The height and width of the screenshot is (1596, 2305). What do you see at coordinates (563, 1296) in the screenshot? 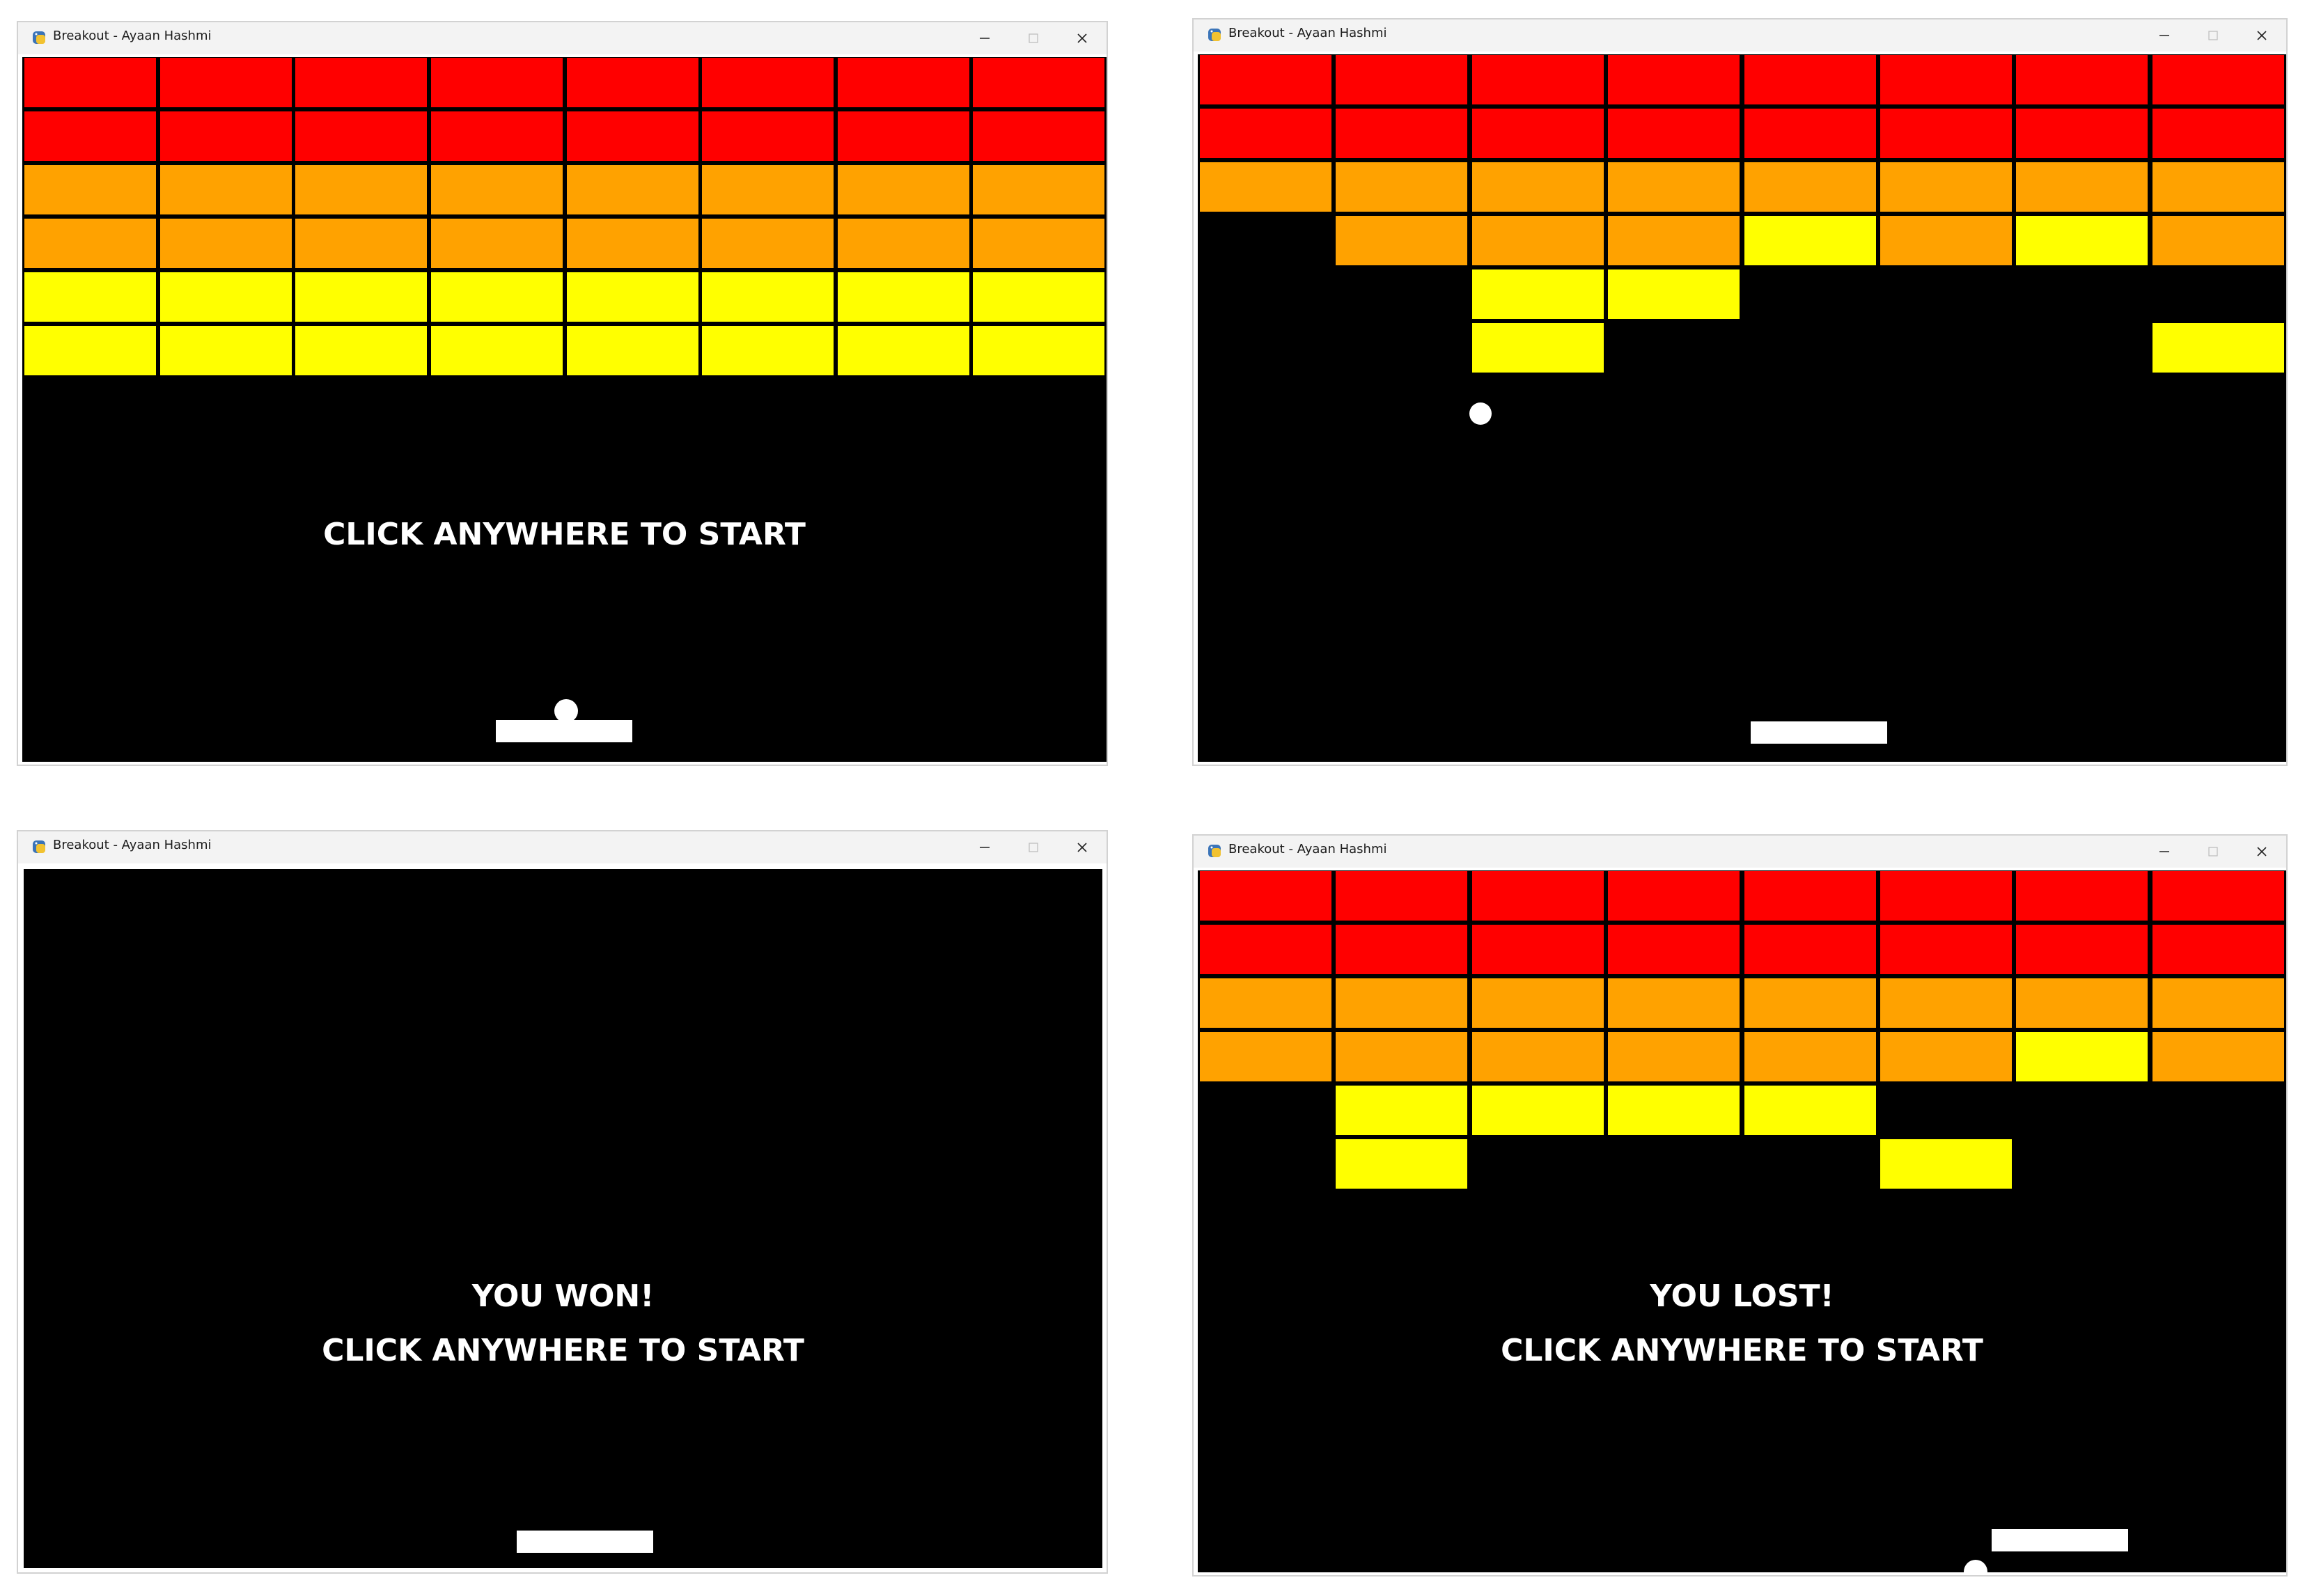
I see `result-message: YOU WON!` at bounding box center [563, 1296].